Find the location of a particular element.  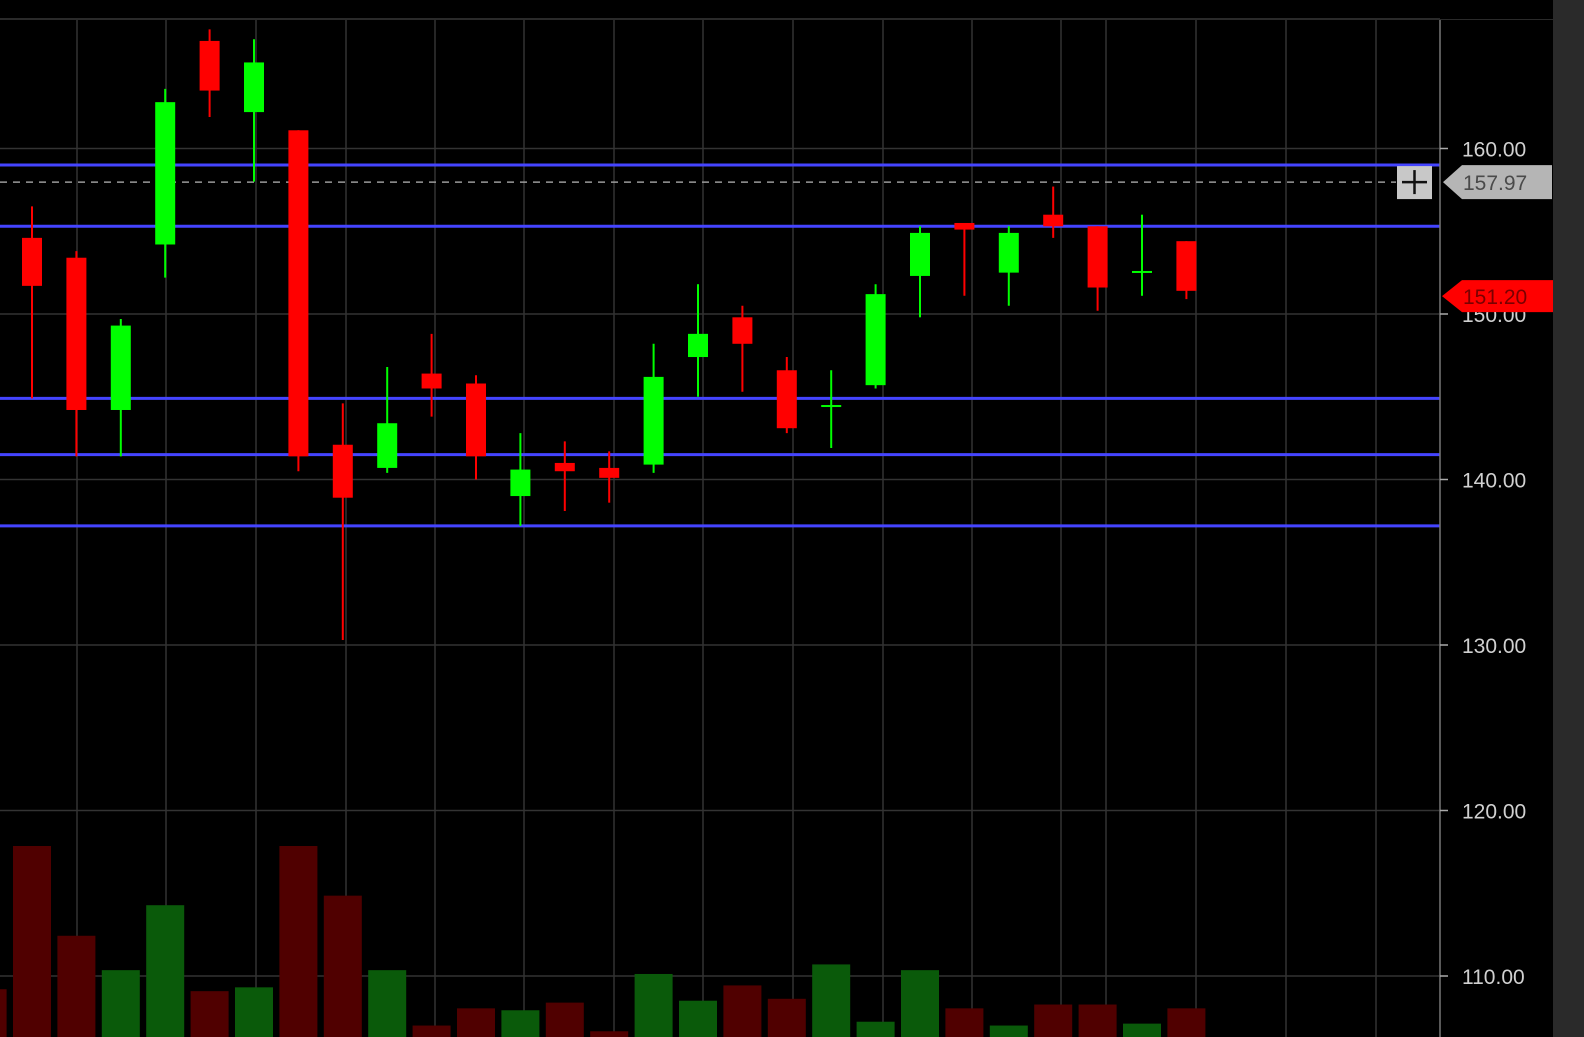

axis-tick-label: 130.00 is located at coordinates (1494, 646).